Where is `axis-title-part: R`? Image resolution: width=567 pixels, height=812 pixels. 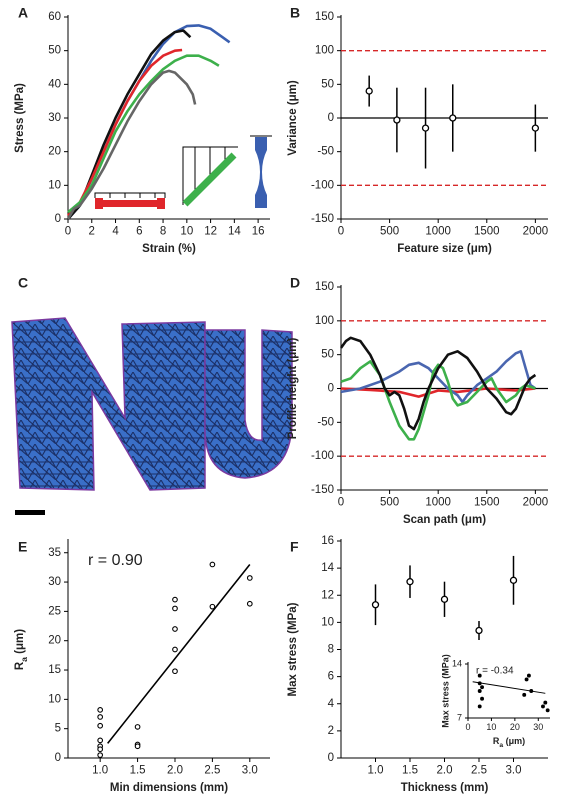 axis-title-part: R is located at coordinates (20, 665).